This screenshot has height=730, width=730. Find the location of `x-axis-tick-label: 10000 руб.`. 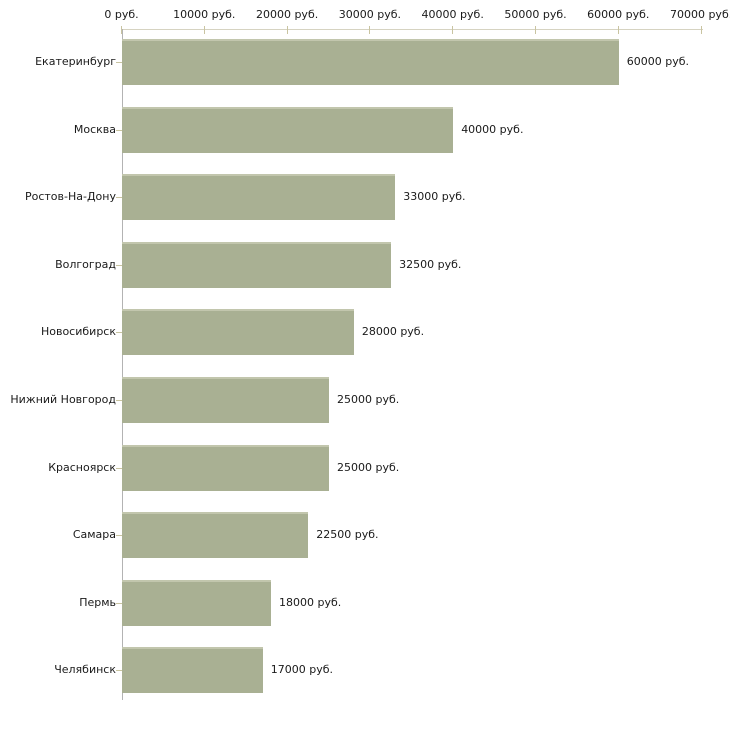

x-axis-tick-label: 10000 руб. is located at coordinates (204, 14).